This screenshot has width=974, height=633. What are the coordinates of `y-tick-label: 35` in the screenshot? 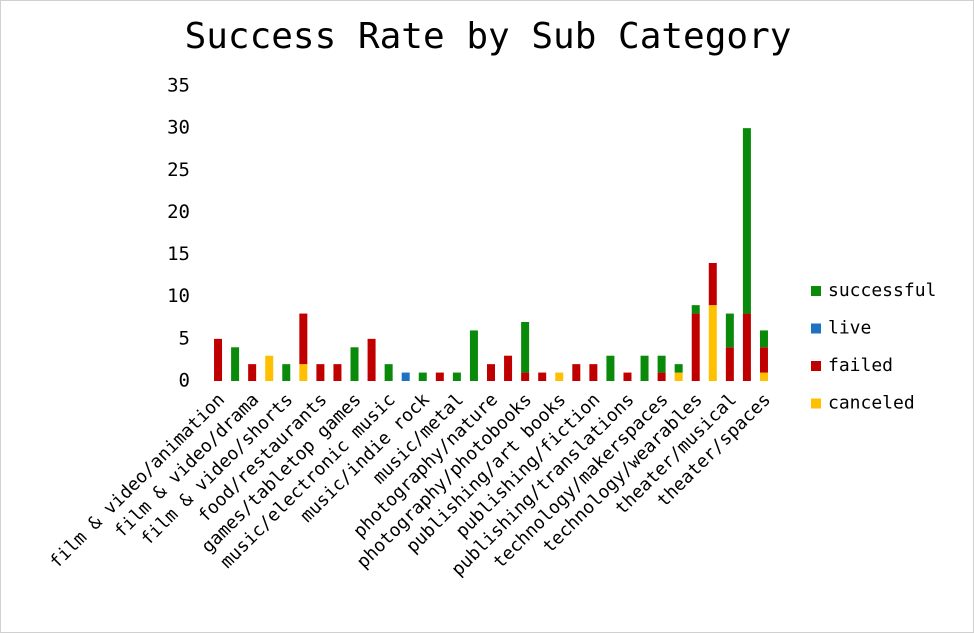 It's located at (178, 86).